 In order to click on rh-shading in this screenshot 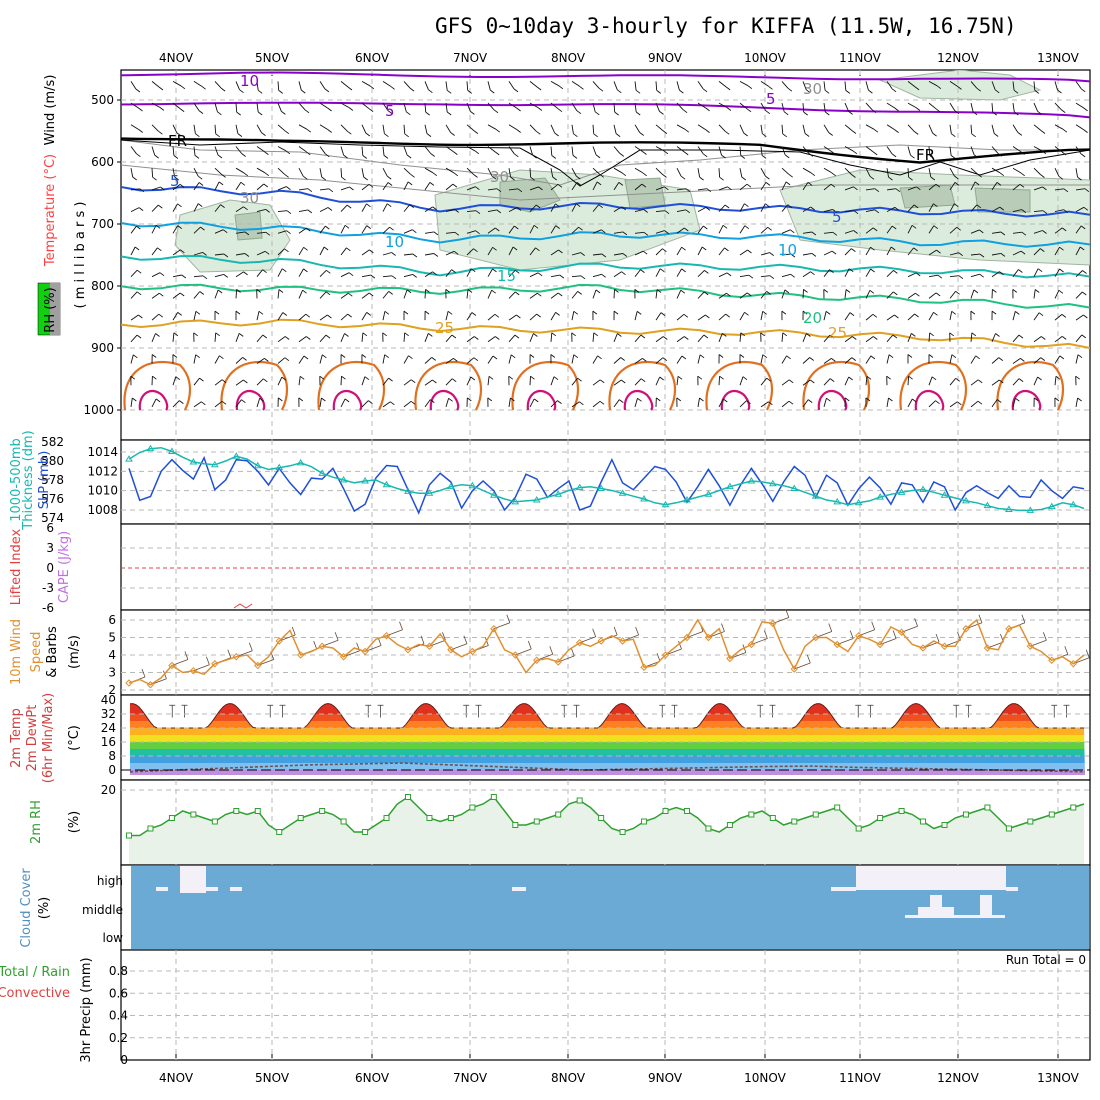, I will do `click(960, 85)`.